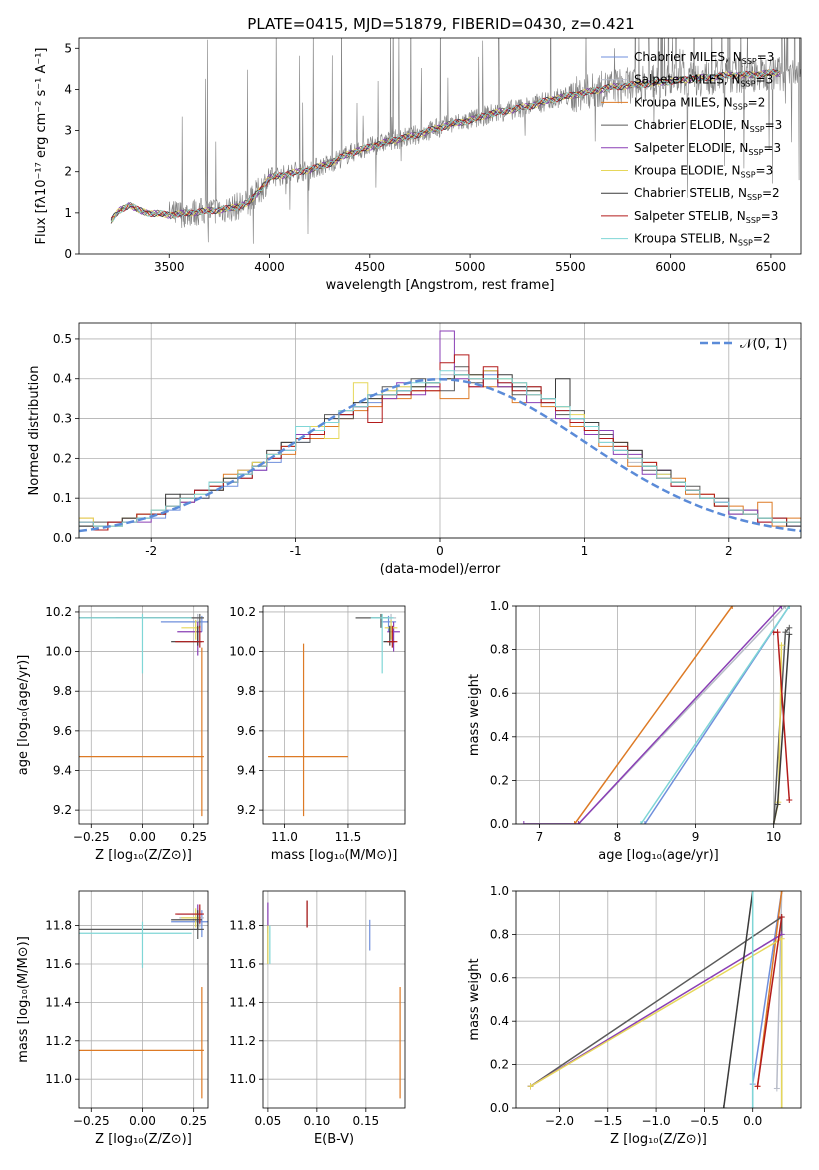 The width and height of the screenshot is (819, 1170). Describe the element at coordinates (34, 431) in the screenshot. I see `y-axis-label: Normed distribution` at that location.